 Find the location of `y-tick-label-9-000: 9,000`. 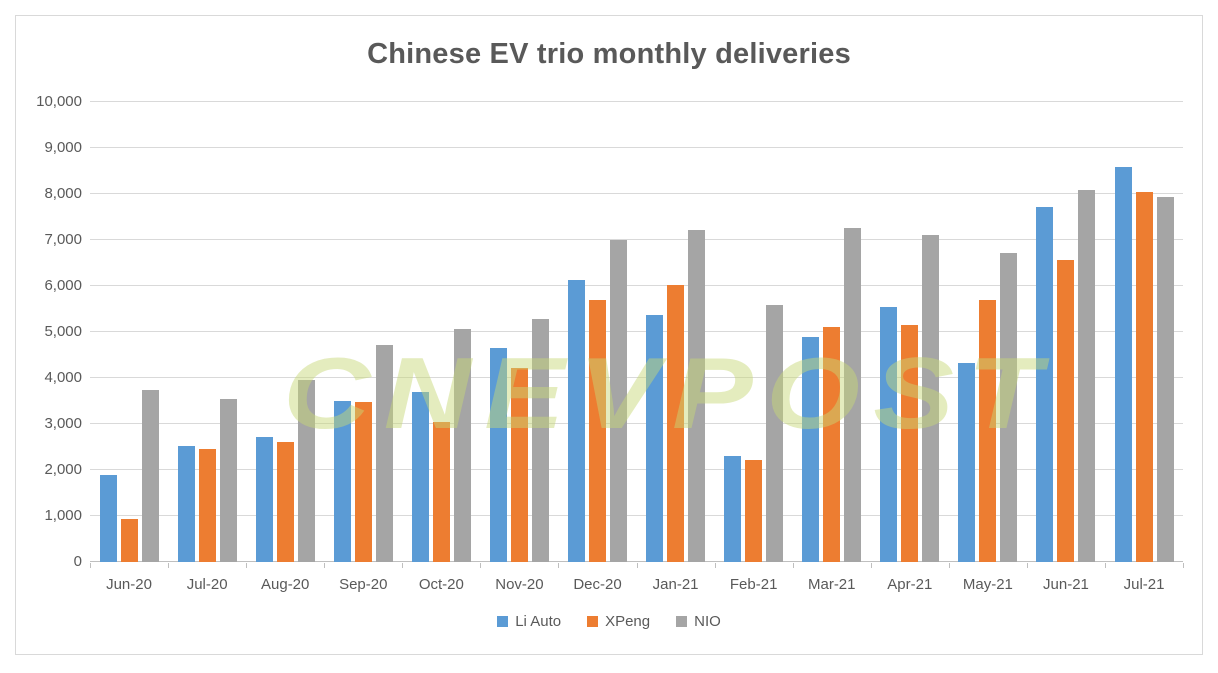

y-tick-label-9-000: 9,000 is located at coordinates (63, 147).